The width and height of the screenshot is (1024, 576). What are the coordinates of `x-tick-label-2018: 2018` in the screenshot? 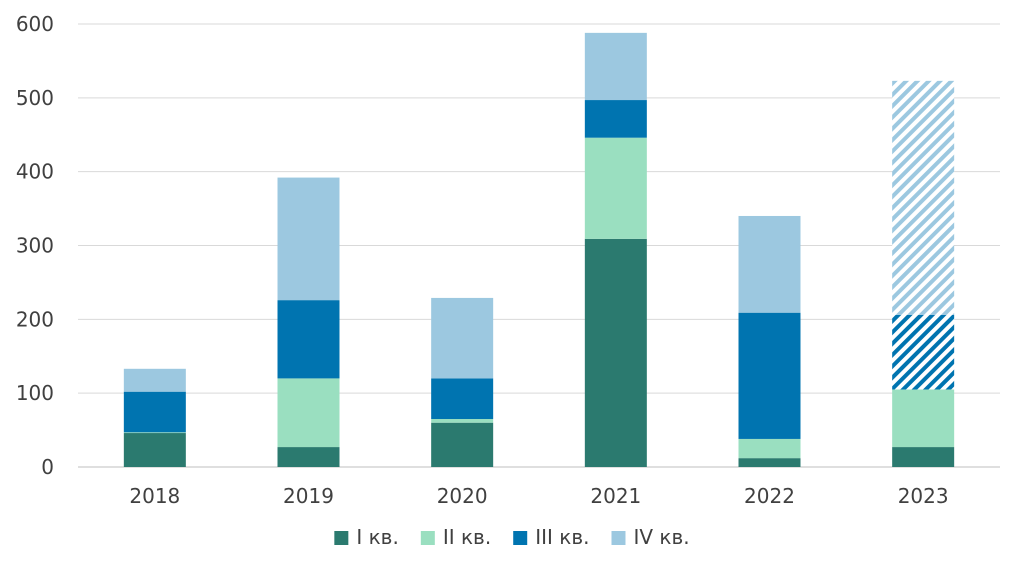 It's located at (154, 496).